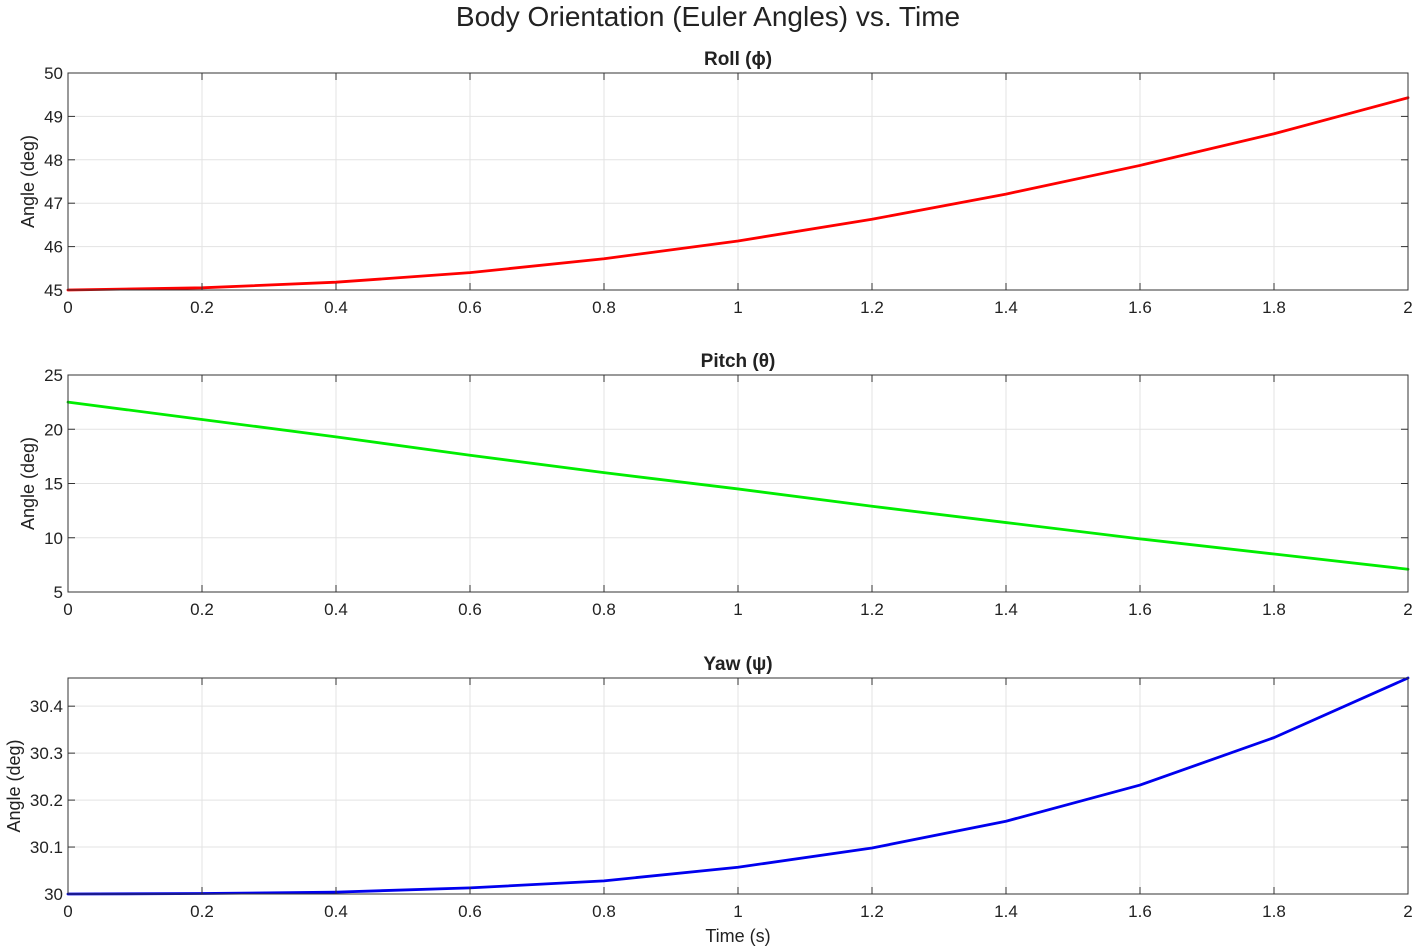 The width and height of the screenshot is (1416, 948). What do you see at coordinates (58, 592) in the screenshot?
I see `pitch-y-tick-label: 5` at bounding box center [58, 592].